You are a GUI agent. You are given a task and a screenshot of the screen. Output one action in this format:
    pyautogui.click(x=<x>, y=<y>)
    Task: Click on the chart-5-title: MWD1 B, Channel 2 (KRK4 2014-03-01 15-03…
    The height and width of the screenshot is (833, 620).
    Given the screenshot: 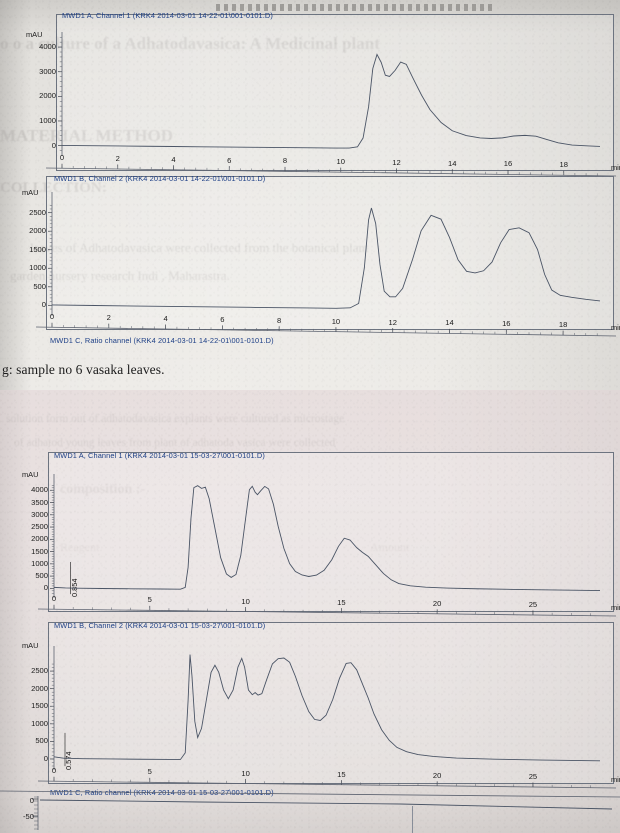 What is the action you would take?
    pyautogui.click(x=160, y=625)
    